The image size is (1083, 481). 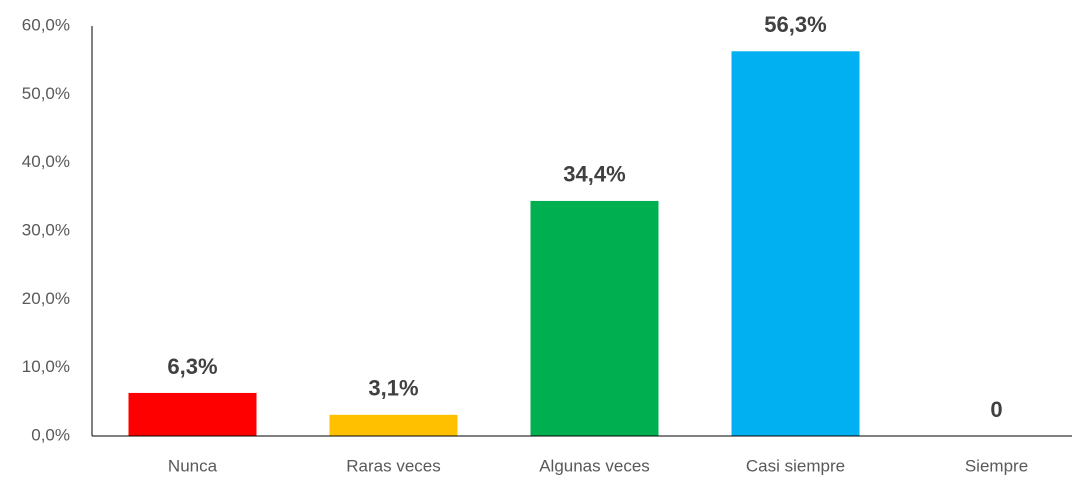 What do you see at coordinates (46, 298) in the screenshot?
I see `y-tick-label: 20,0%` at bounding box center [46, 298].